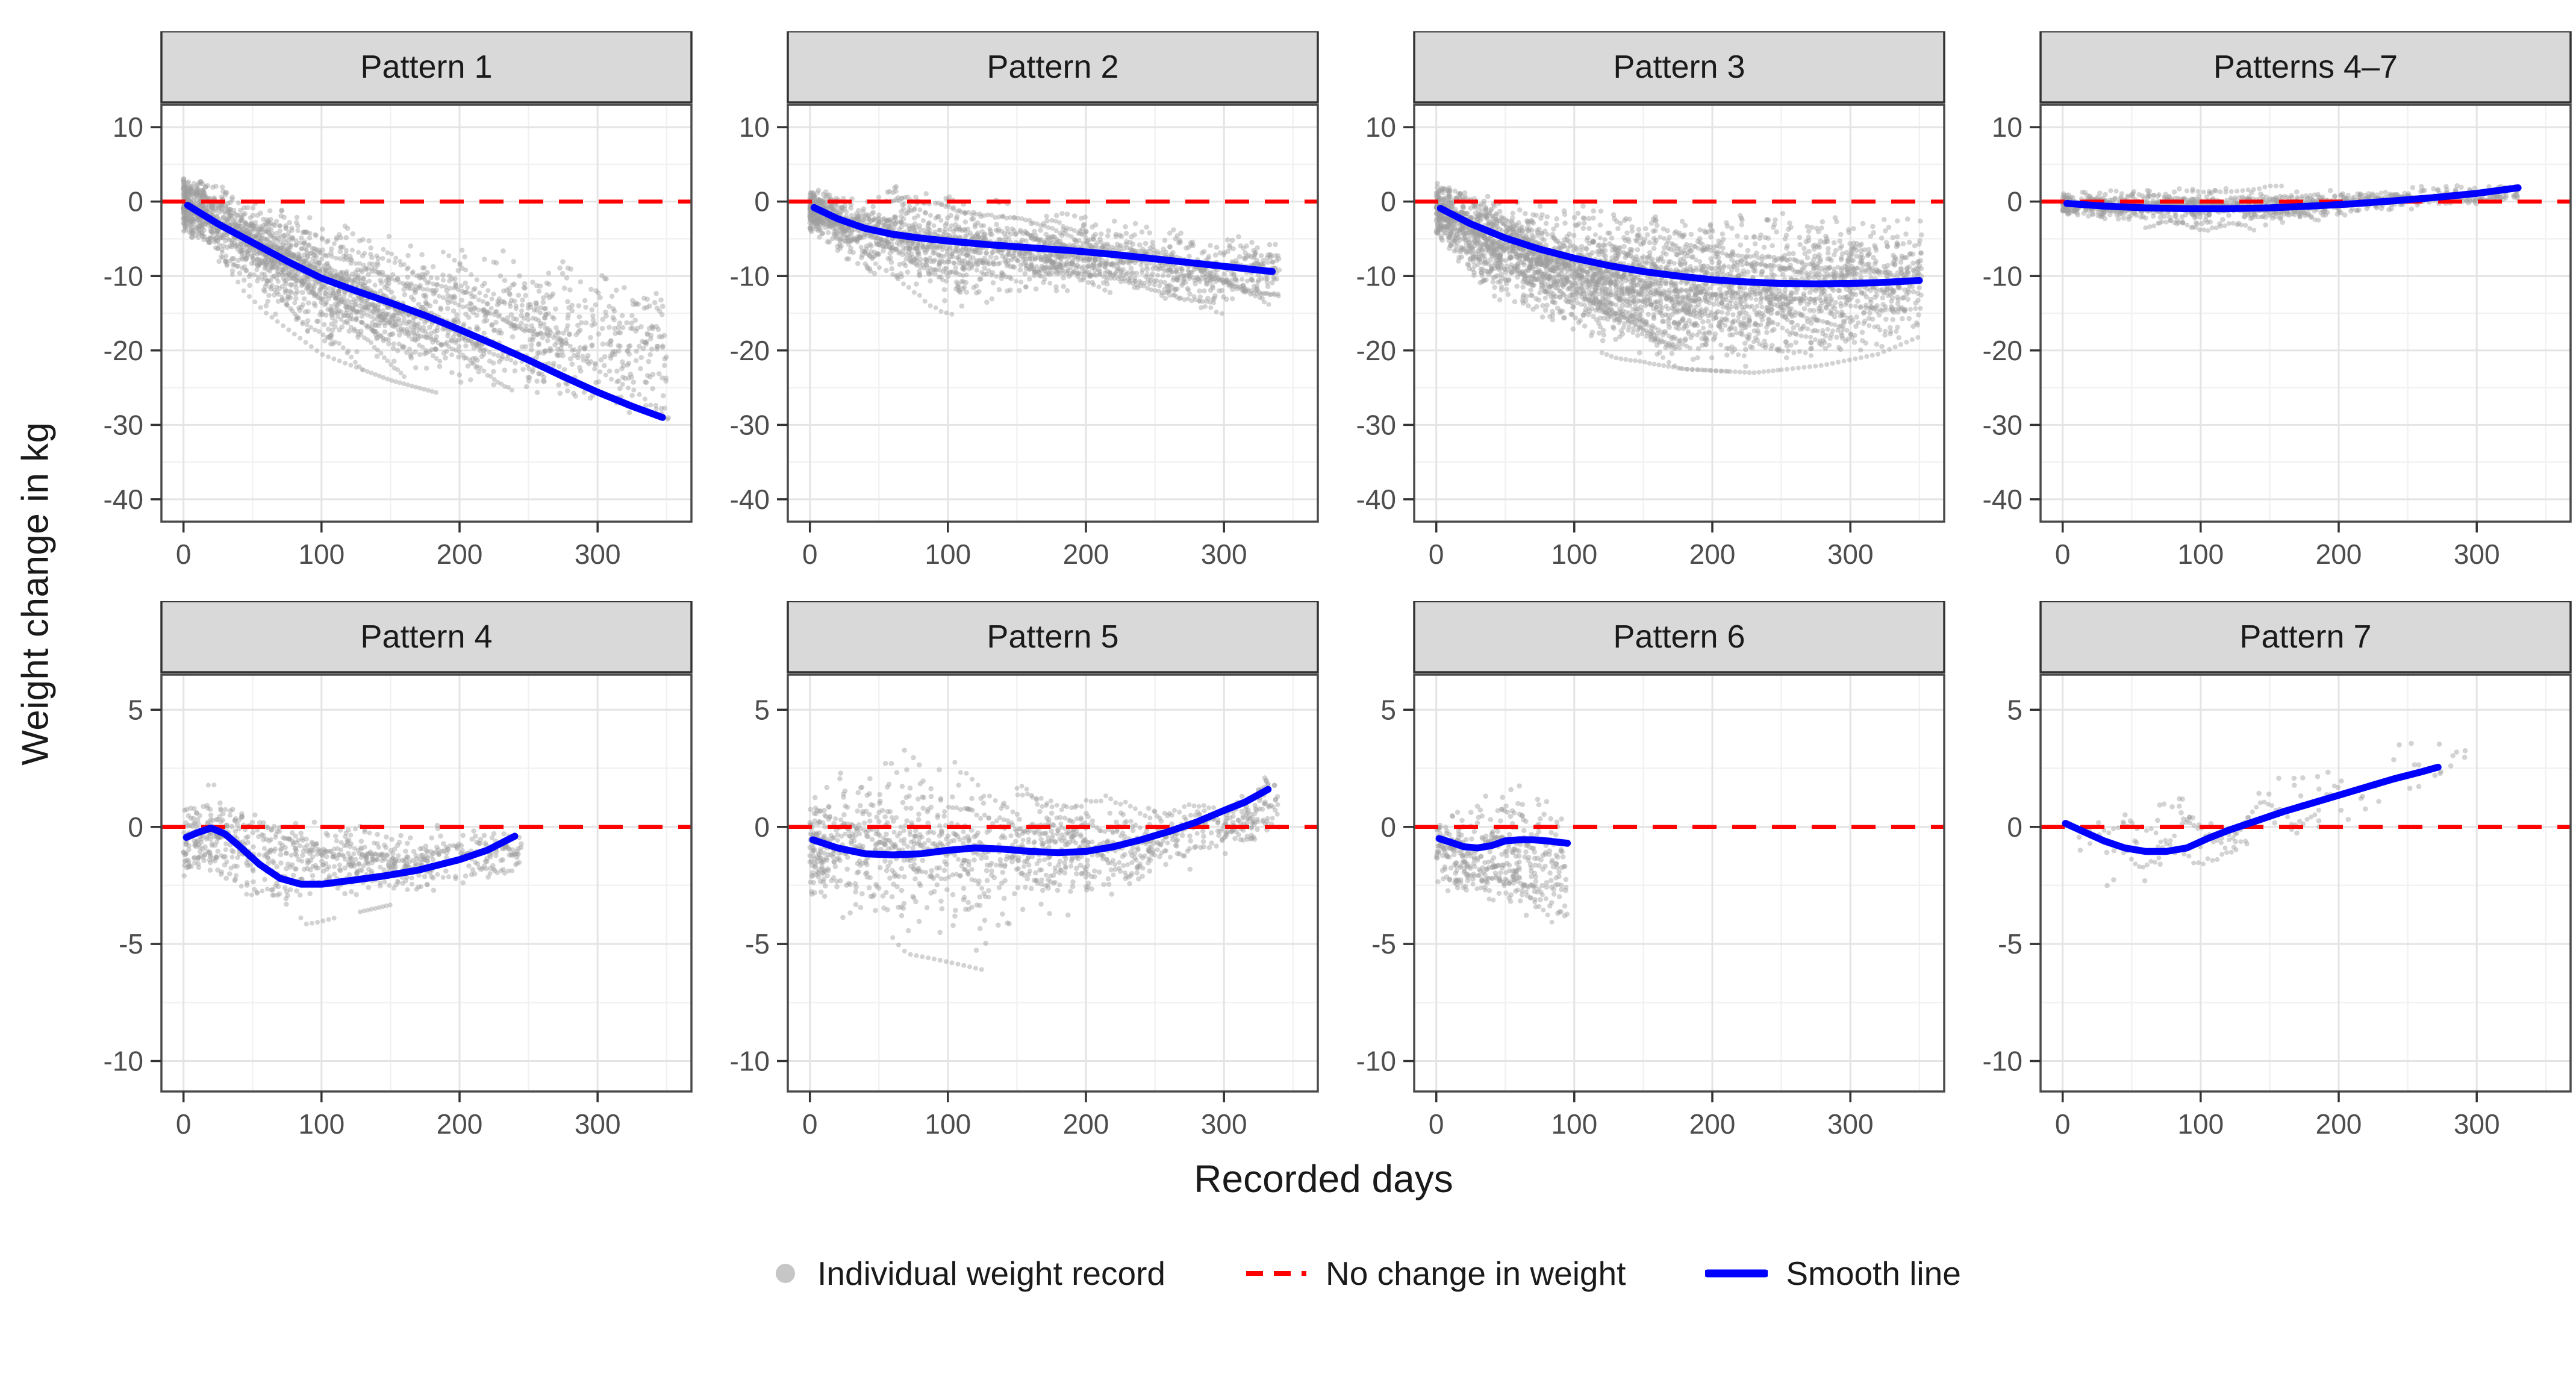  Describe the element at coordinates (384, 307) in the screenshot. I see `facet-pattern-1: 0 100 200 300 10 0 -10 -20 -30 -40 Pattern 1` at that location.